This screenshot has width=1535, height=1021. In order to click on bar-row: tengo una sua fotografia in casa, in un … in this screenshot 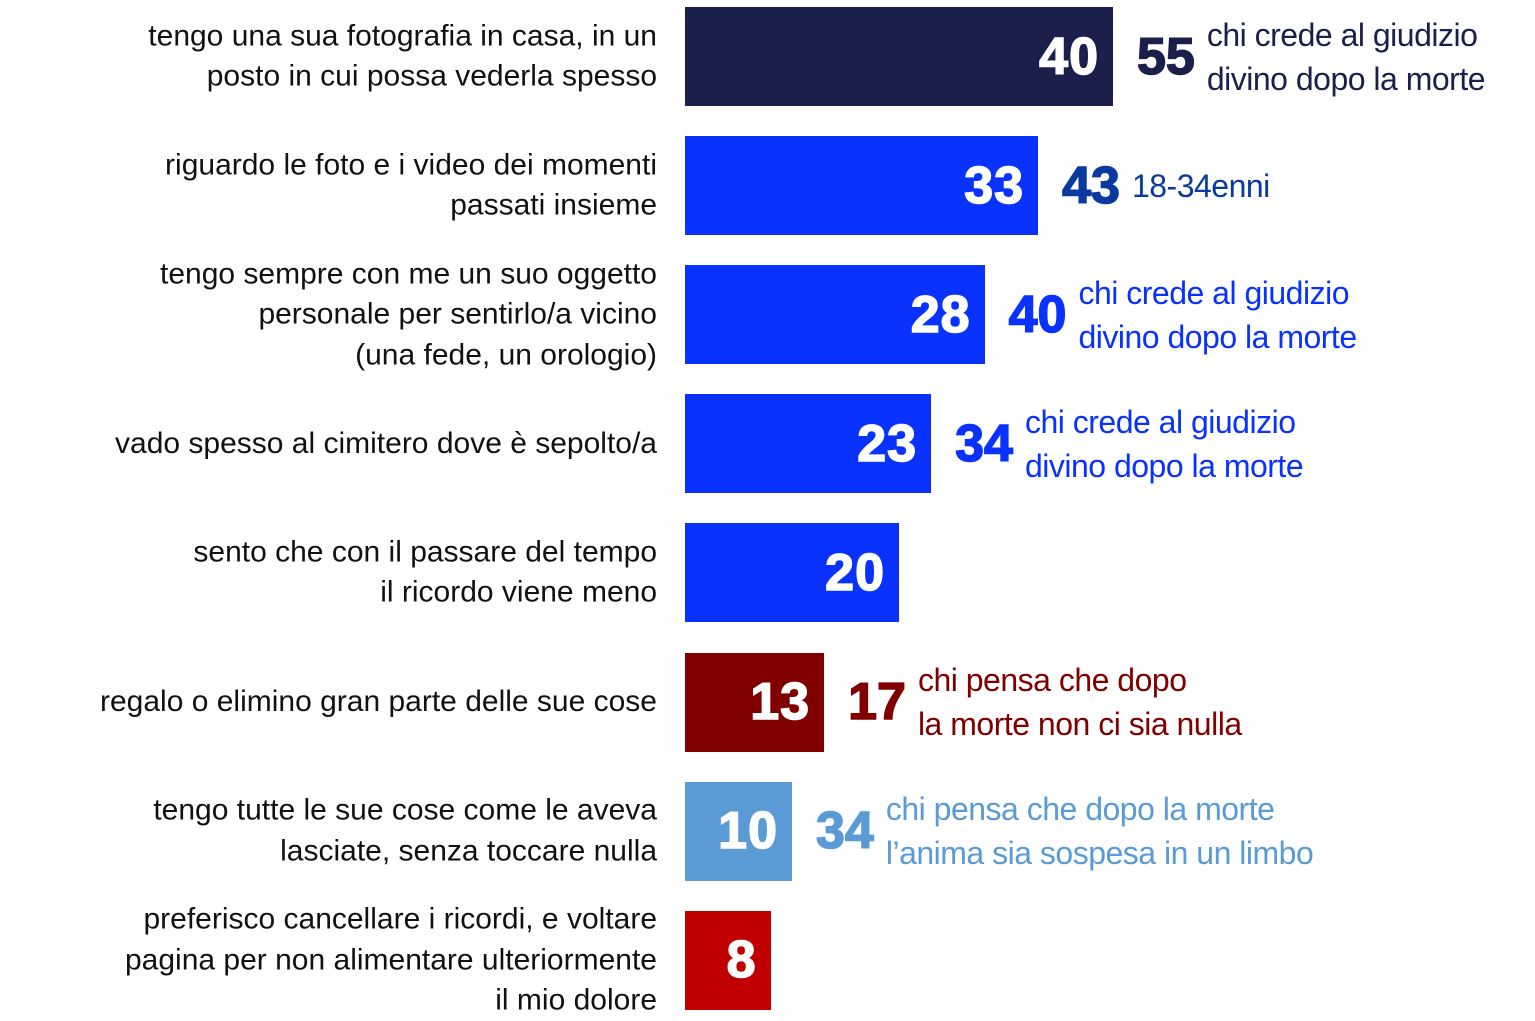, I will do `click(767, 56)`.